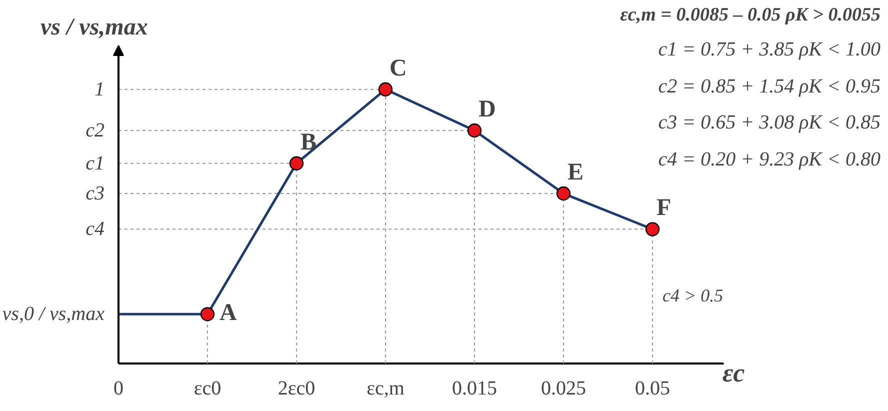 Image resolution: width=888 pixels, height=411 pixels. What do you see at coordinates (119, 389) in the screenshot?
I see `x-tick-label: 0` at bounding box center [119, 389].